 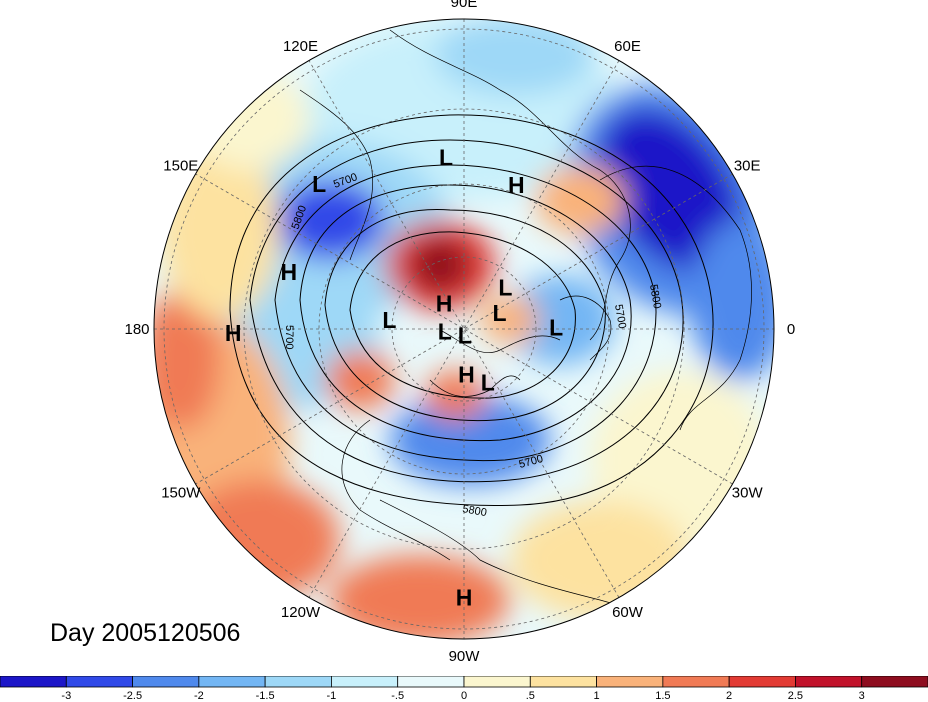 What do you see at coordinates (465, 656) in the screenshot?
I see `longitude-label: 90W` at bounding box center [465, 656].